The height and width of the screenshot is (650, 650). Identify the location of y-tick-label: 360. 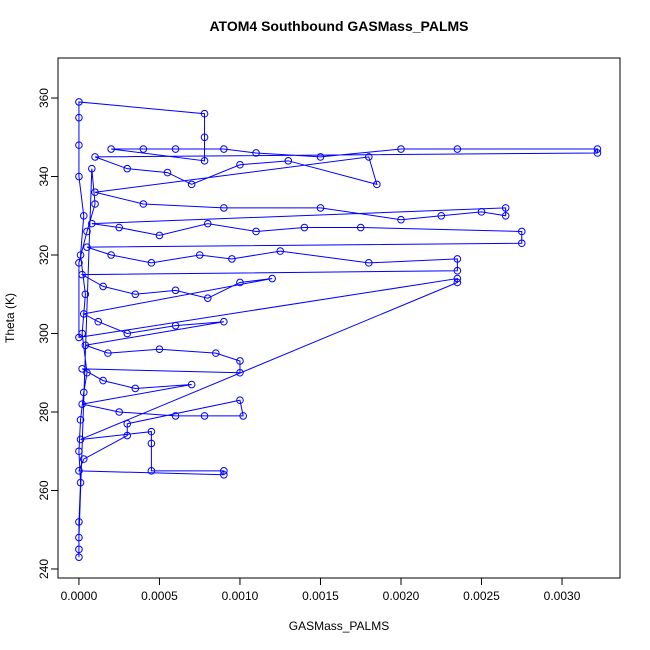
(44, 98).